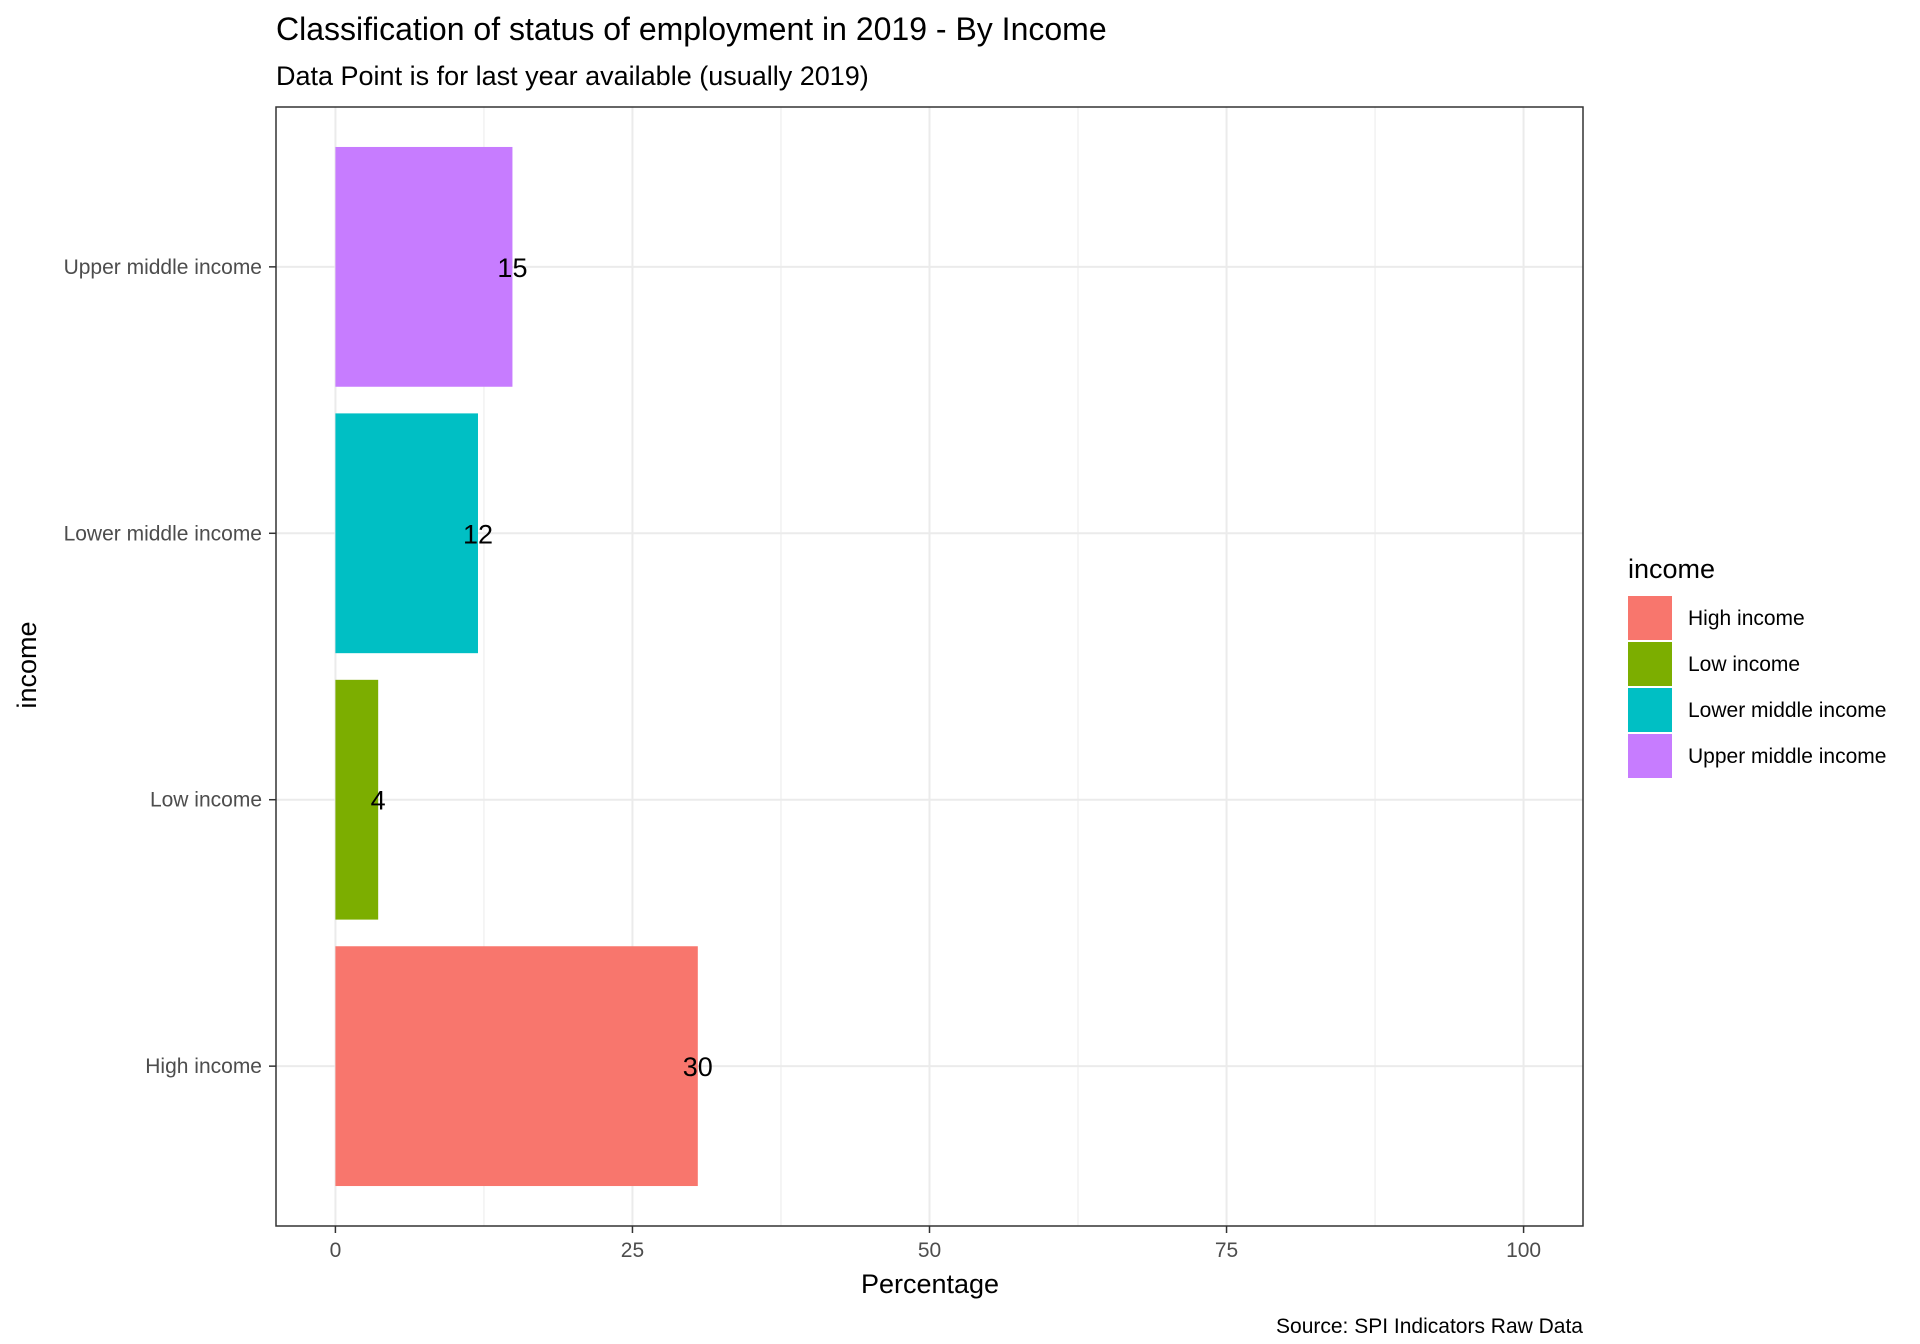 Image resolution: width=1920 pixels, height=1344 pixels. What do you see at coordinates (632, 1250) in the screenshot?
I see `x-tick-label: 25` at bounding box center [632, 1250].